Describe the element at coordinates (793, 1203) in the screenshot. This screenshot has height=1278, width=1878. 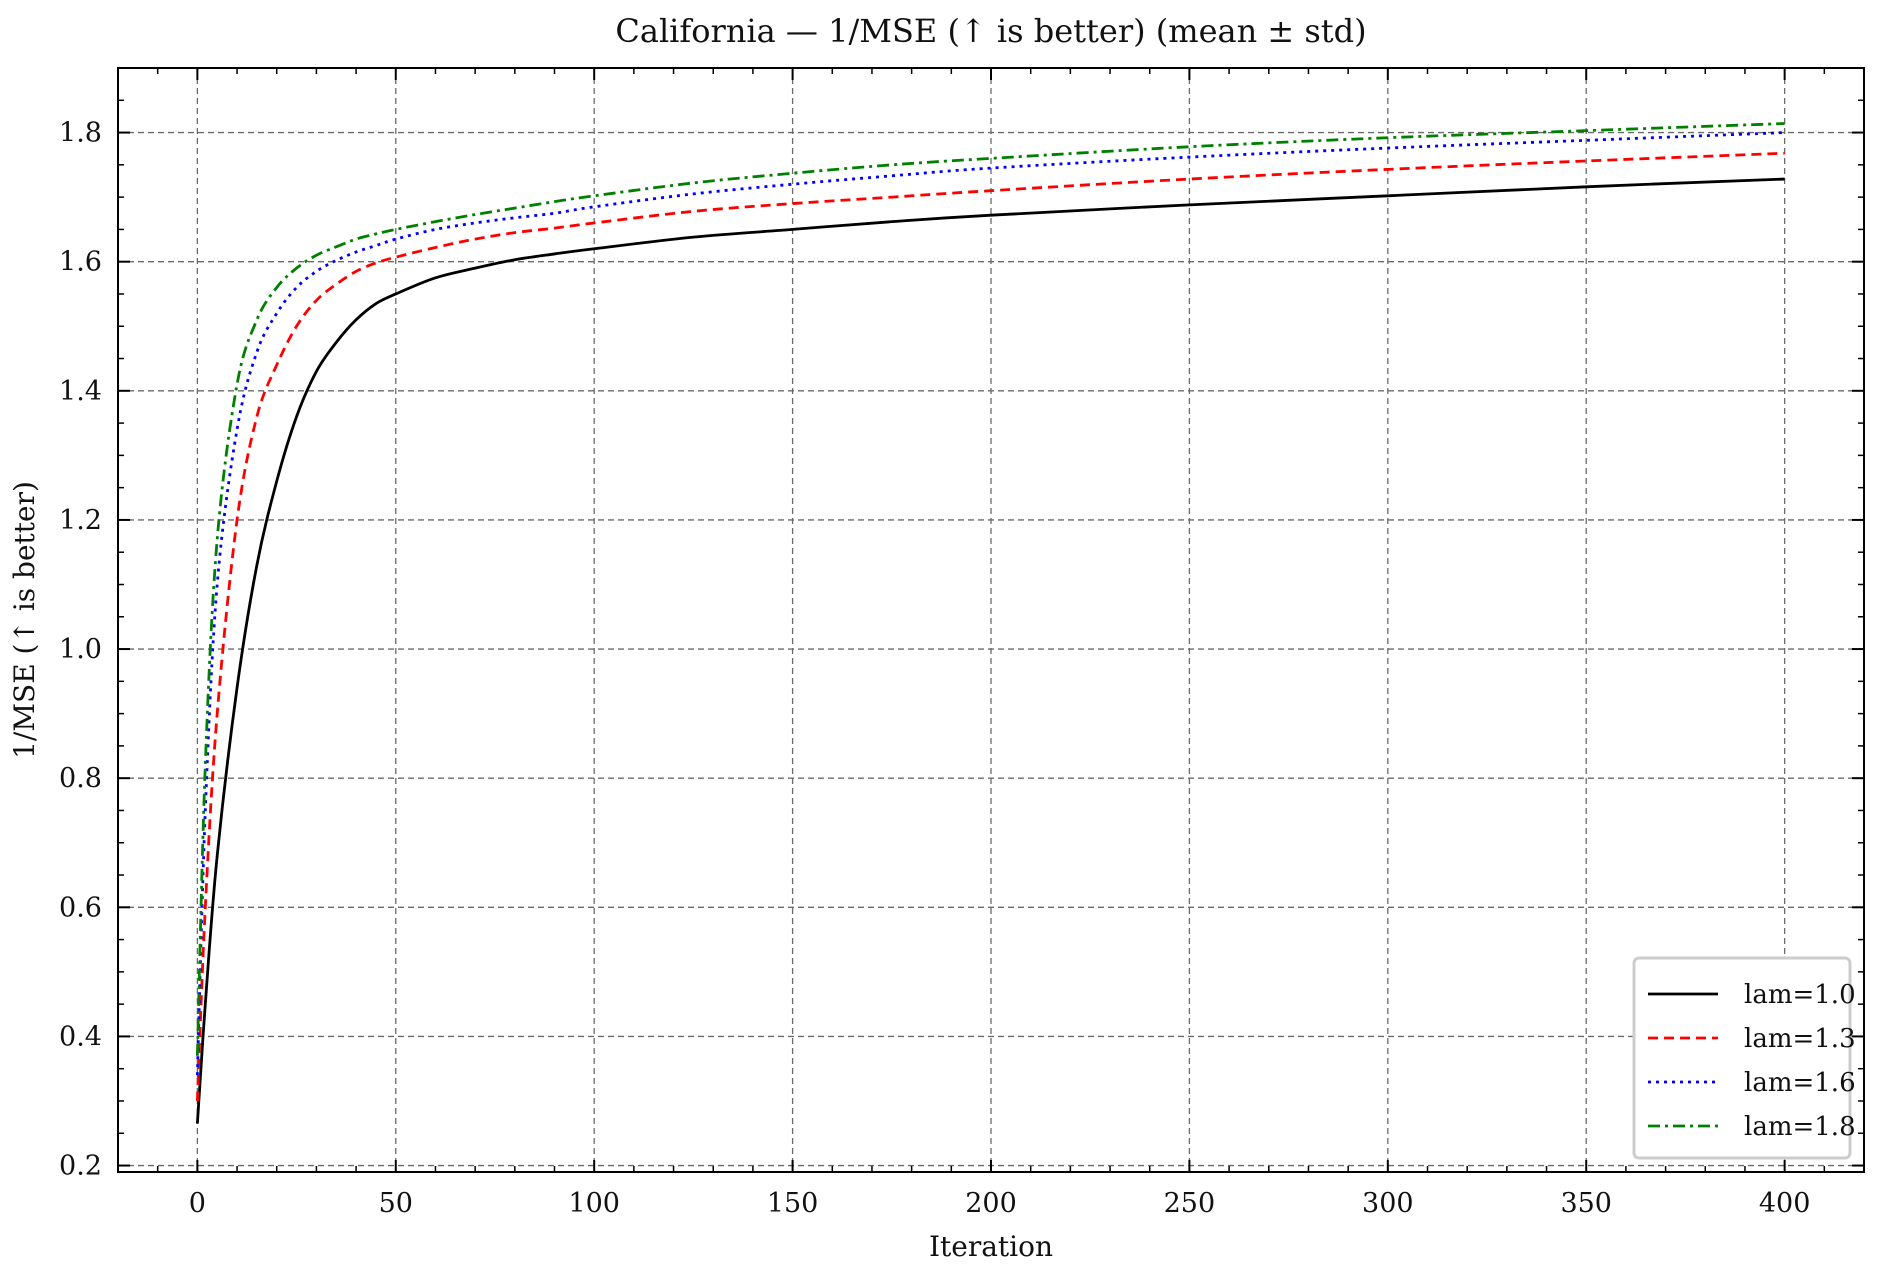
I see `x-tick-label: 150` at that location.